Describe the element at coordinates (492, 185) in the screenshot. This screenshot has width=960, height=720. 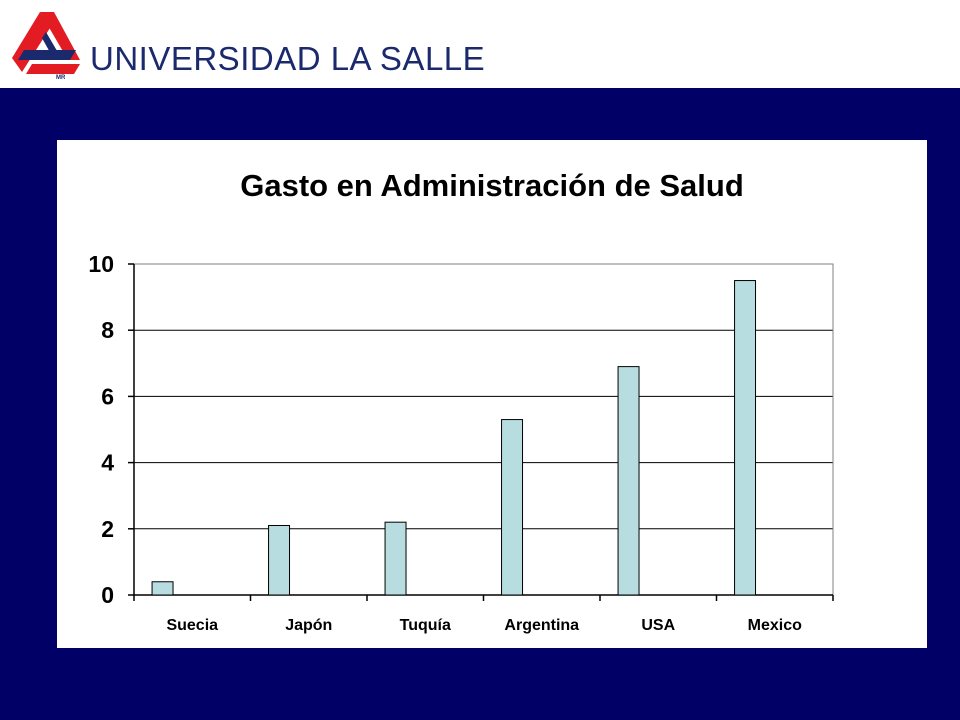
I see `chart-title: Gasto en Administración de Salud` at that location.